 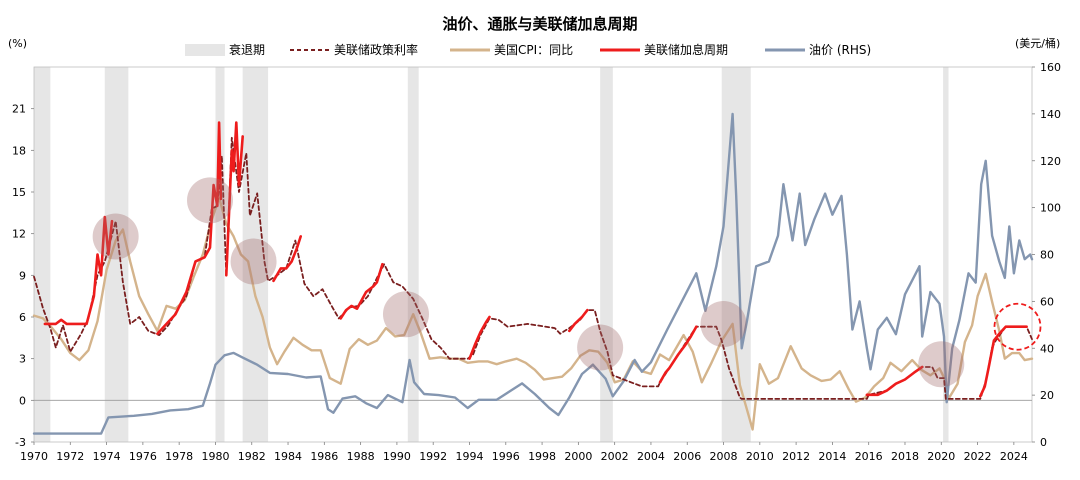 What do you see at coordinates (724, 456) in the screenshot?
I see `x-tick-label: 2008` at bounding box center [724, 456].